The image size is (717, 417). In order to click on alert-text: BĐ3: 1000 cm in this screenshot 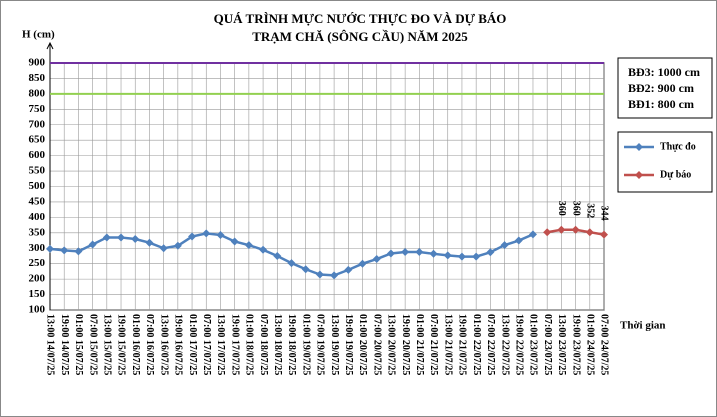, I will do `click(664, 72)`.